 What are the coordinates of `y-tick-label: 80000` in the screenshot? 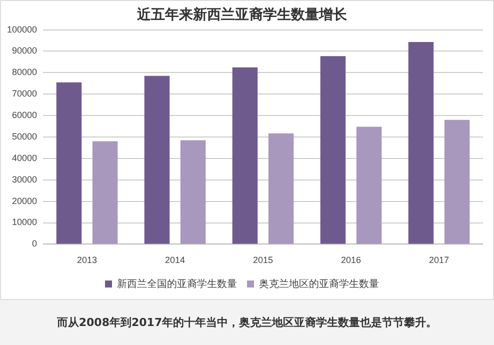 It's located at (25, 72).